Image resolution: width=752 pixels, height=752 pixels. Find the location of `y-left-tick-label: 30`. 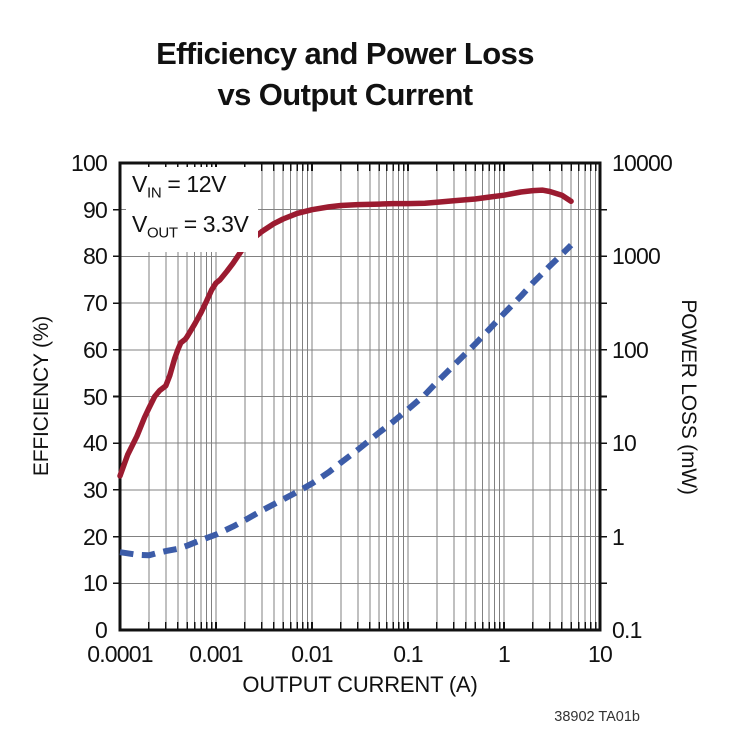

y-left-tick-label: 30 is located at coordinates (95, 489).